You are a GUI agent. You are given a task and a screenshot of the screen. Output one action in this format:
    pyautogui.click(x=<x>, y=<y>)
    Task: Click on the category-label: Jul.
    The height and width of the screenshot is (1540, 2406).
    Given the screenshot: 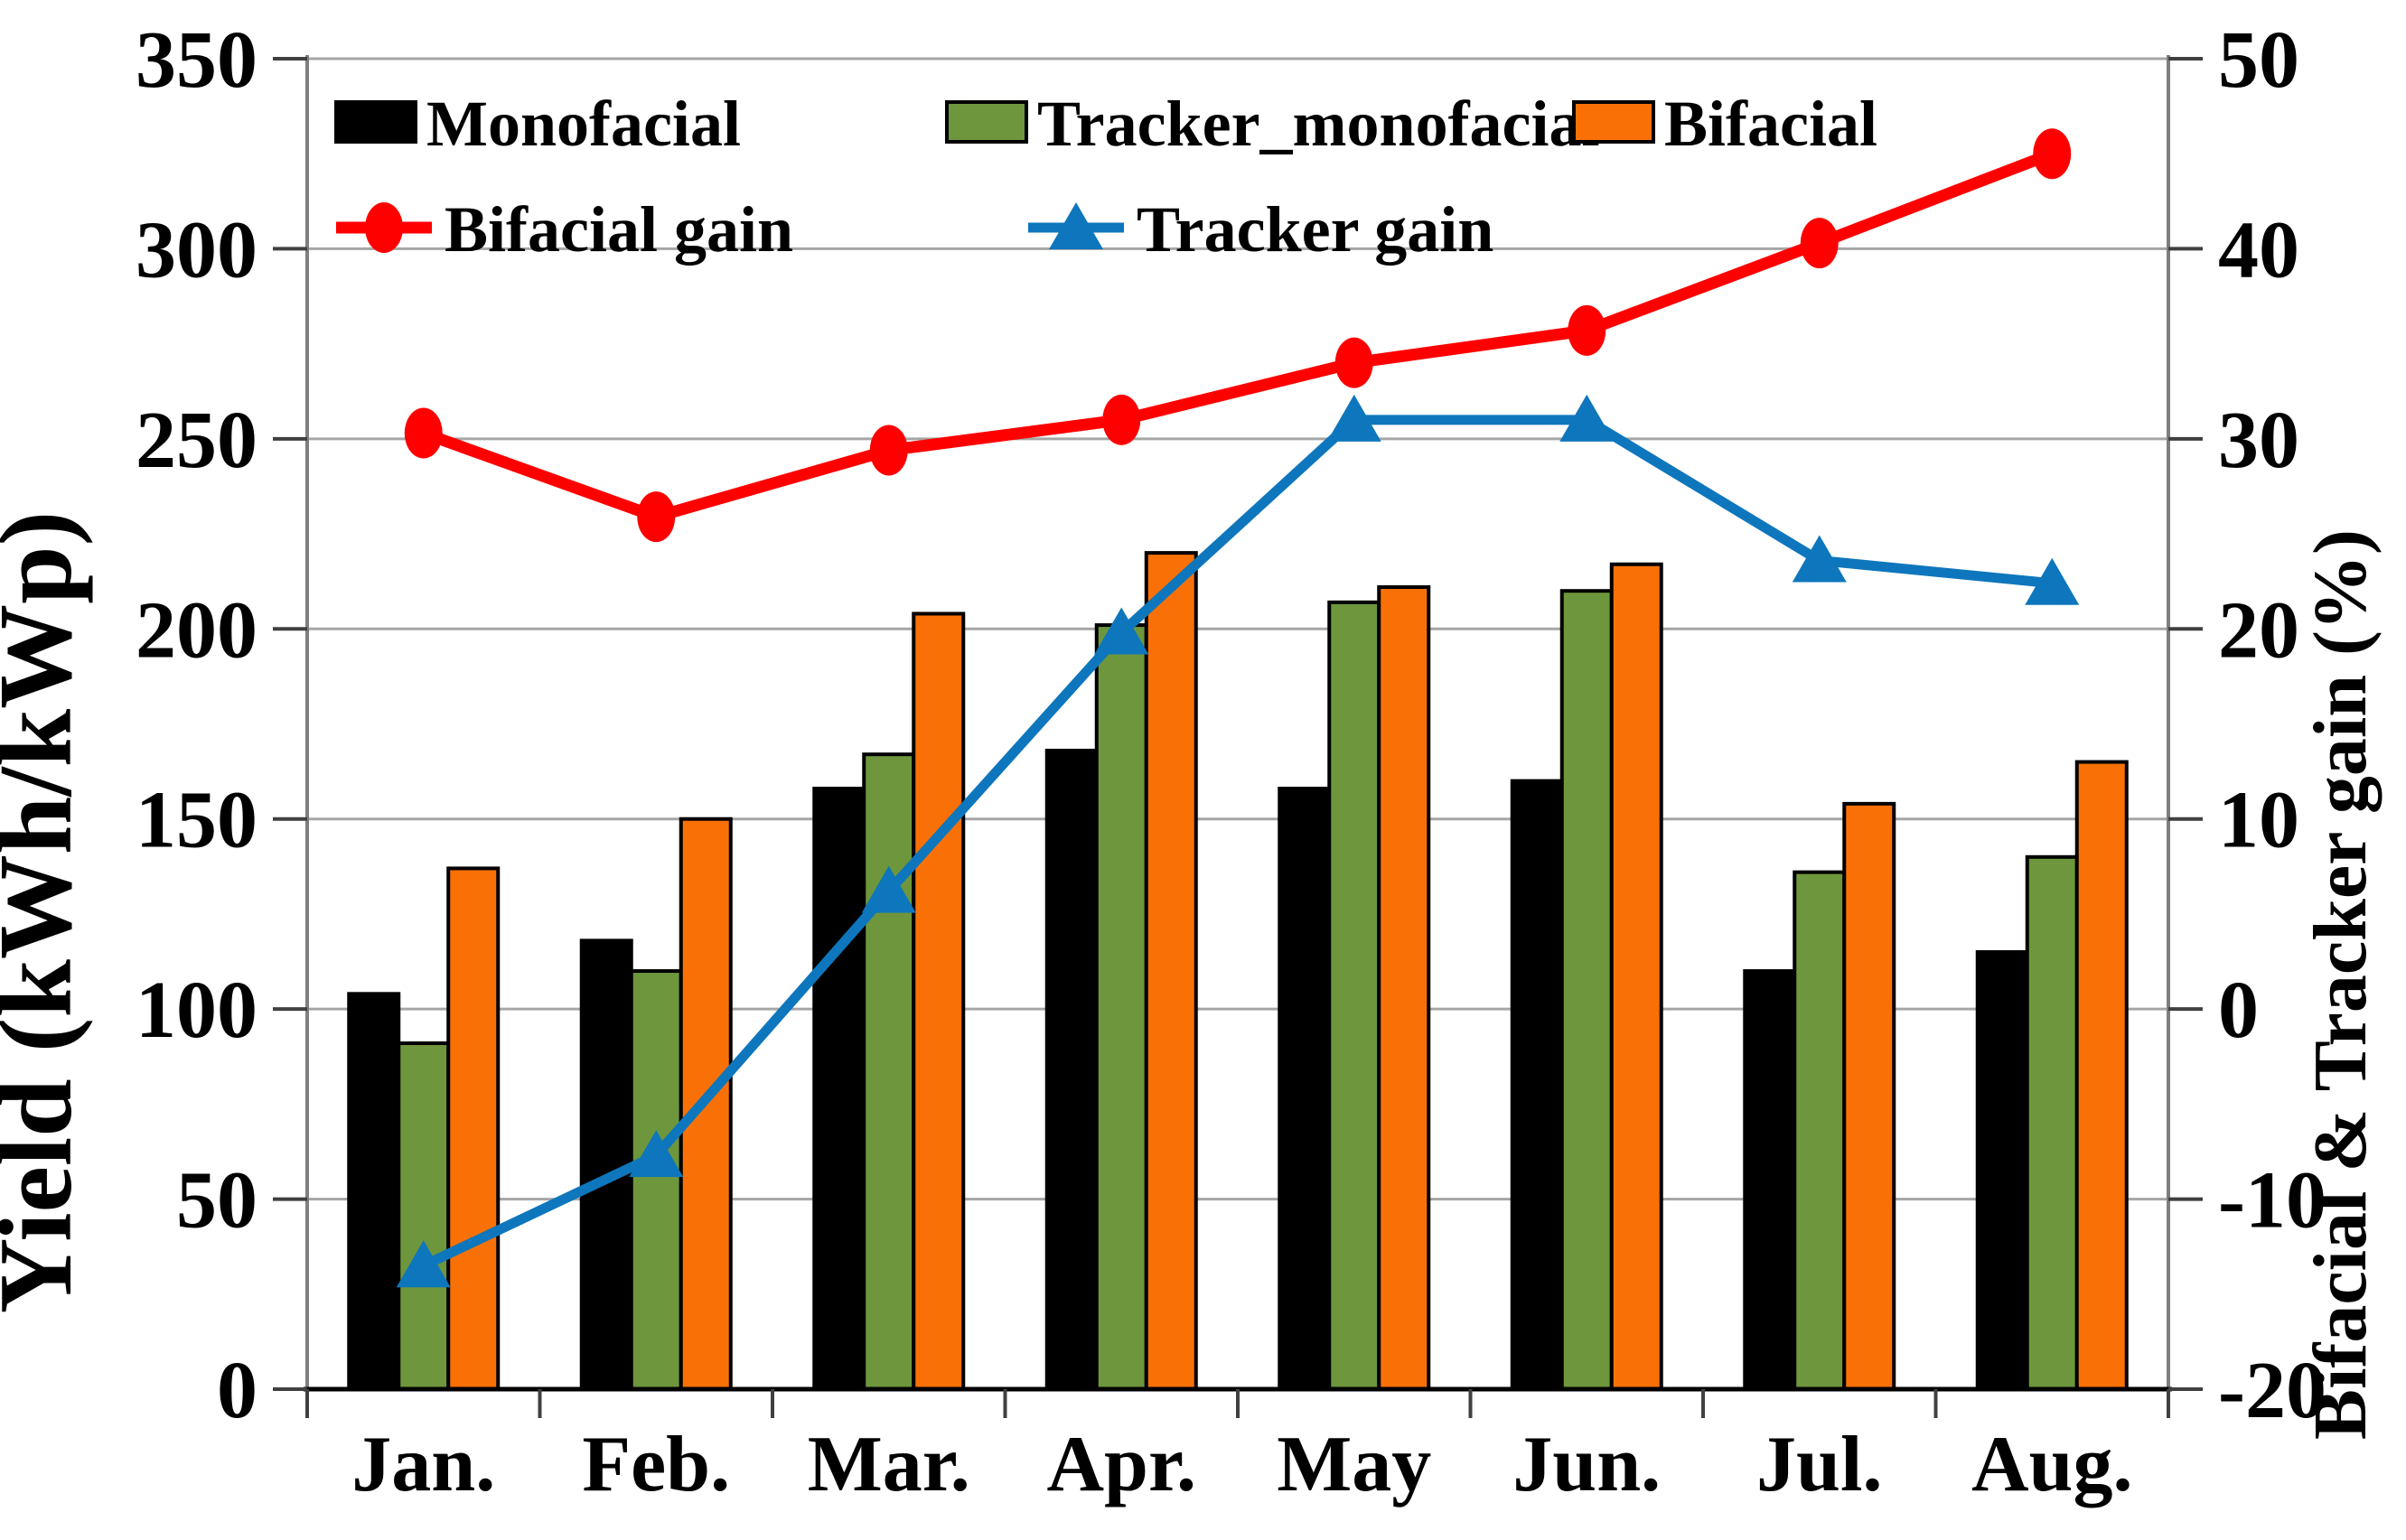 What is the action you would take?
    pyautogui.click(x=1819, y=1464)
    